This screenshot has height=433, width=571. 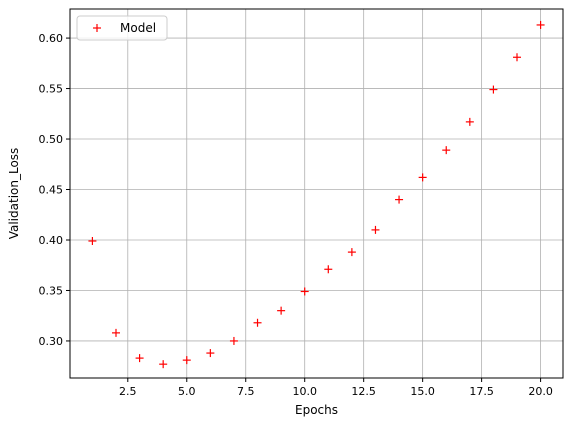 What do you see at coordinates (481, 391) in the screenshot?
I see `x-tick-label: 17.5` at bounding box center [481, 391].